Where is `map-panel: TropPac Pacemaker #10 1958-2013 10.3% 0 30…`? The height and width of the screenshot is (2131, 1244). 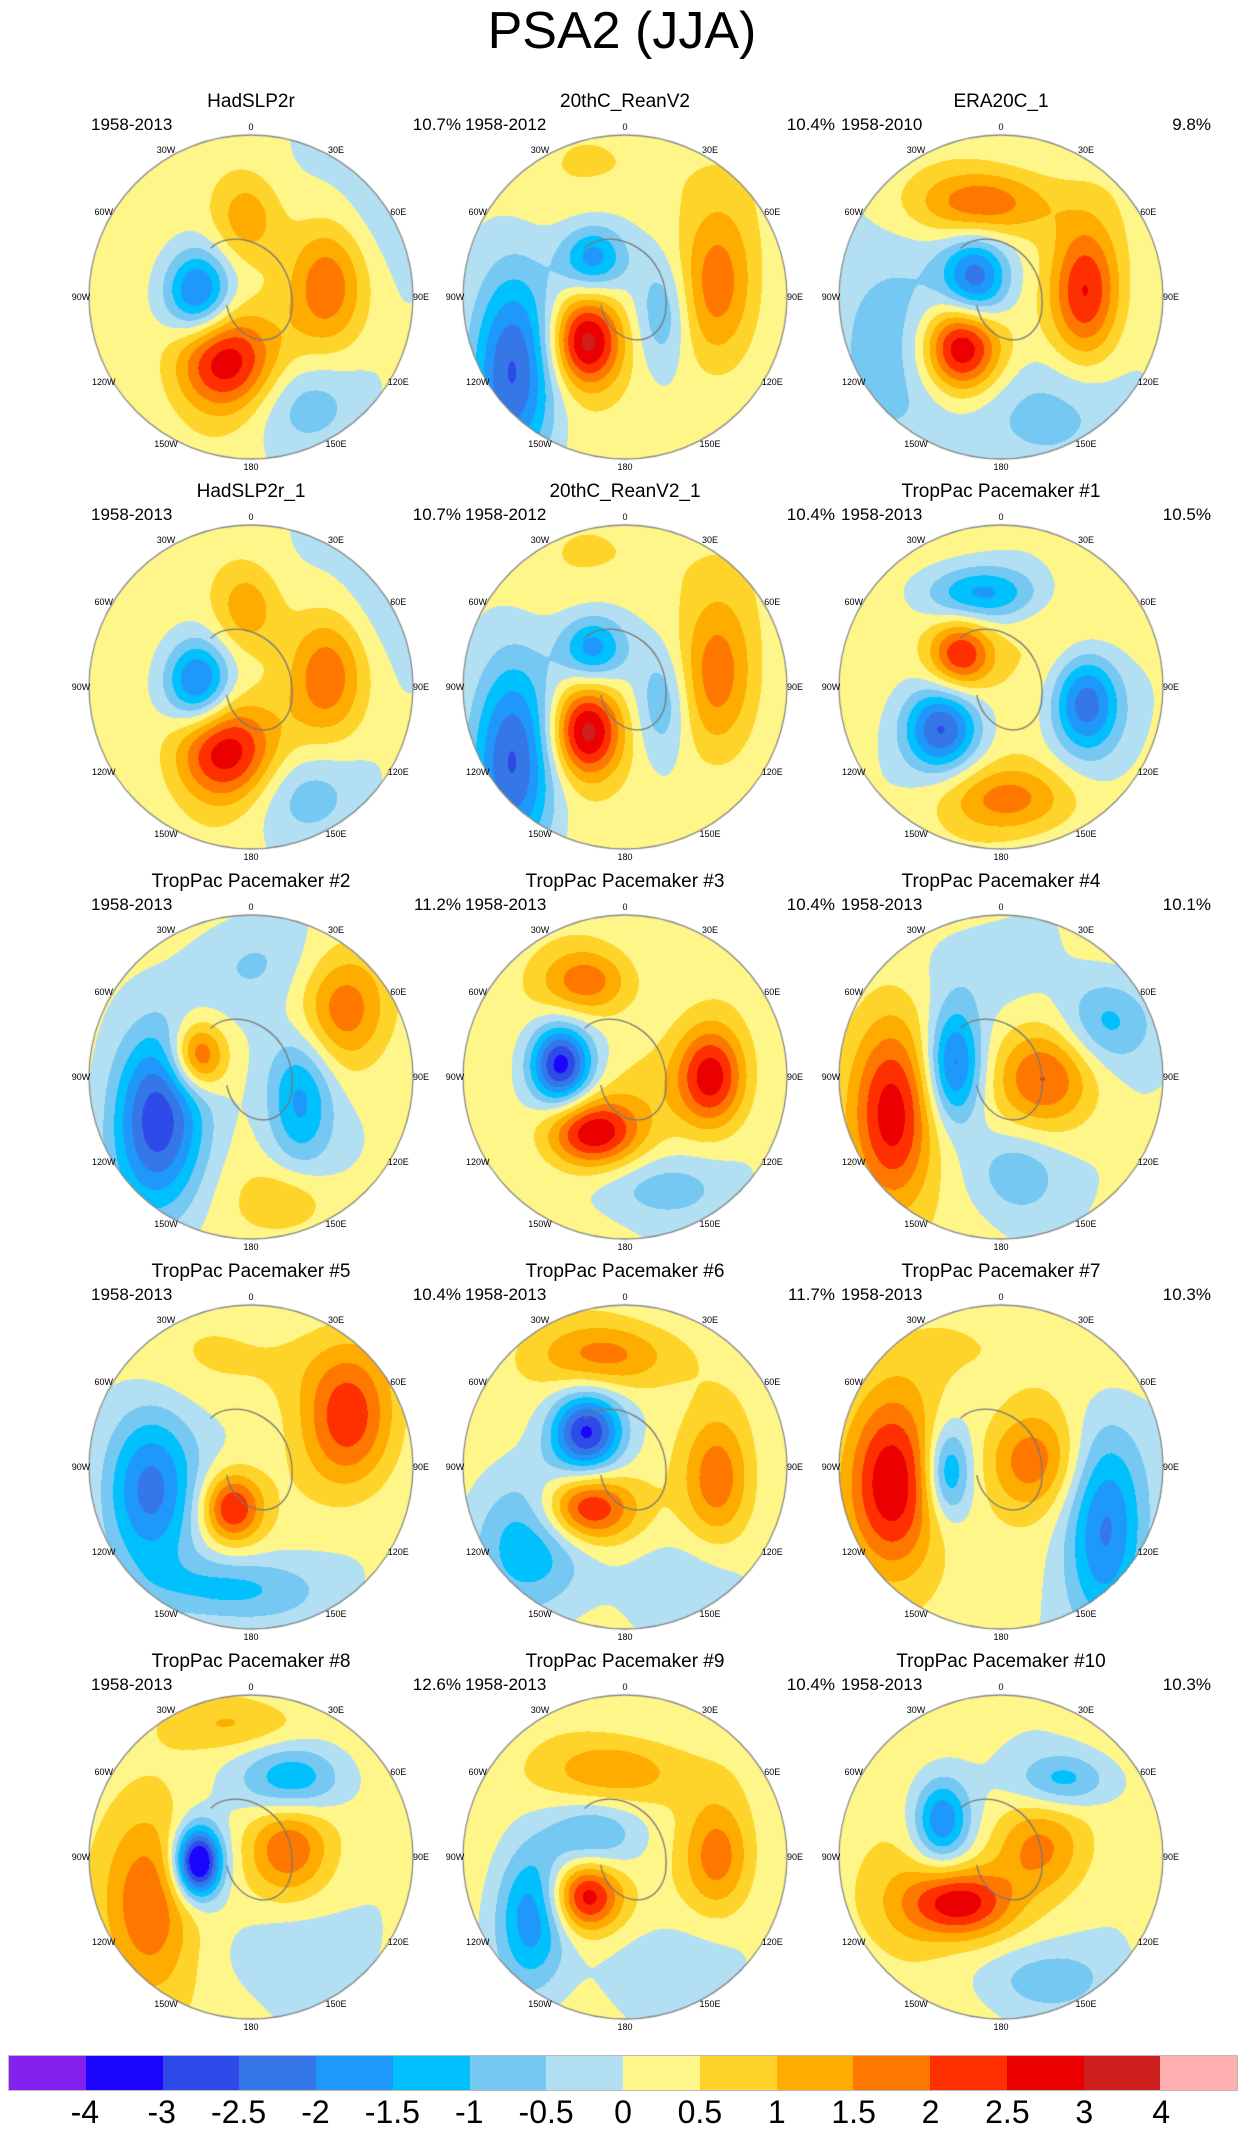 map-panel: TropPac Pacemaker #10 1958-2013 10.3% 0 30… is located at coordinates (1012, 1849).